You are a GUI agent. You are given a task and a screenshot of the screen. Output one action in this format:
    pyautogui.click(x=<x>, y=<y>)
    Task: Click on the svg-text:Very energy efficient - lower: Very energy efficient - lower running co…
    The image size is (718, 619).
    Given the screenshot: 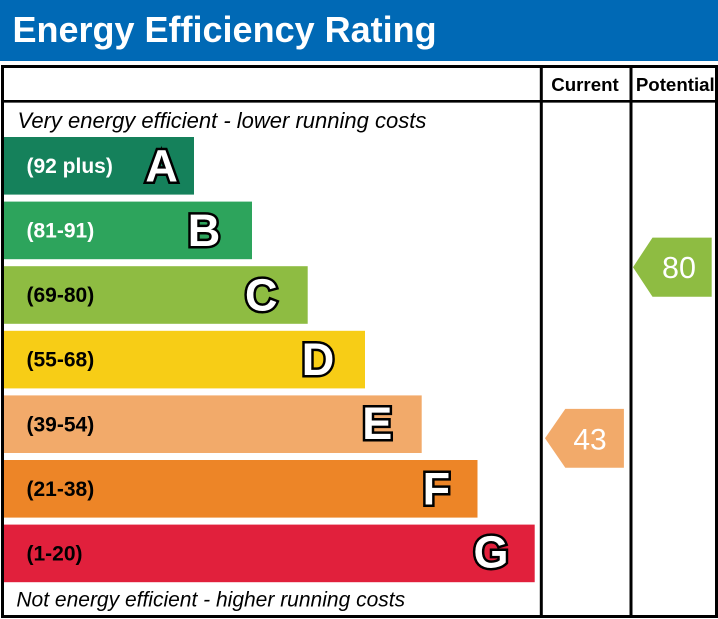 What is the action you would take?
    pyautogui.click(x=222, y=120)
    